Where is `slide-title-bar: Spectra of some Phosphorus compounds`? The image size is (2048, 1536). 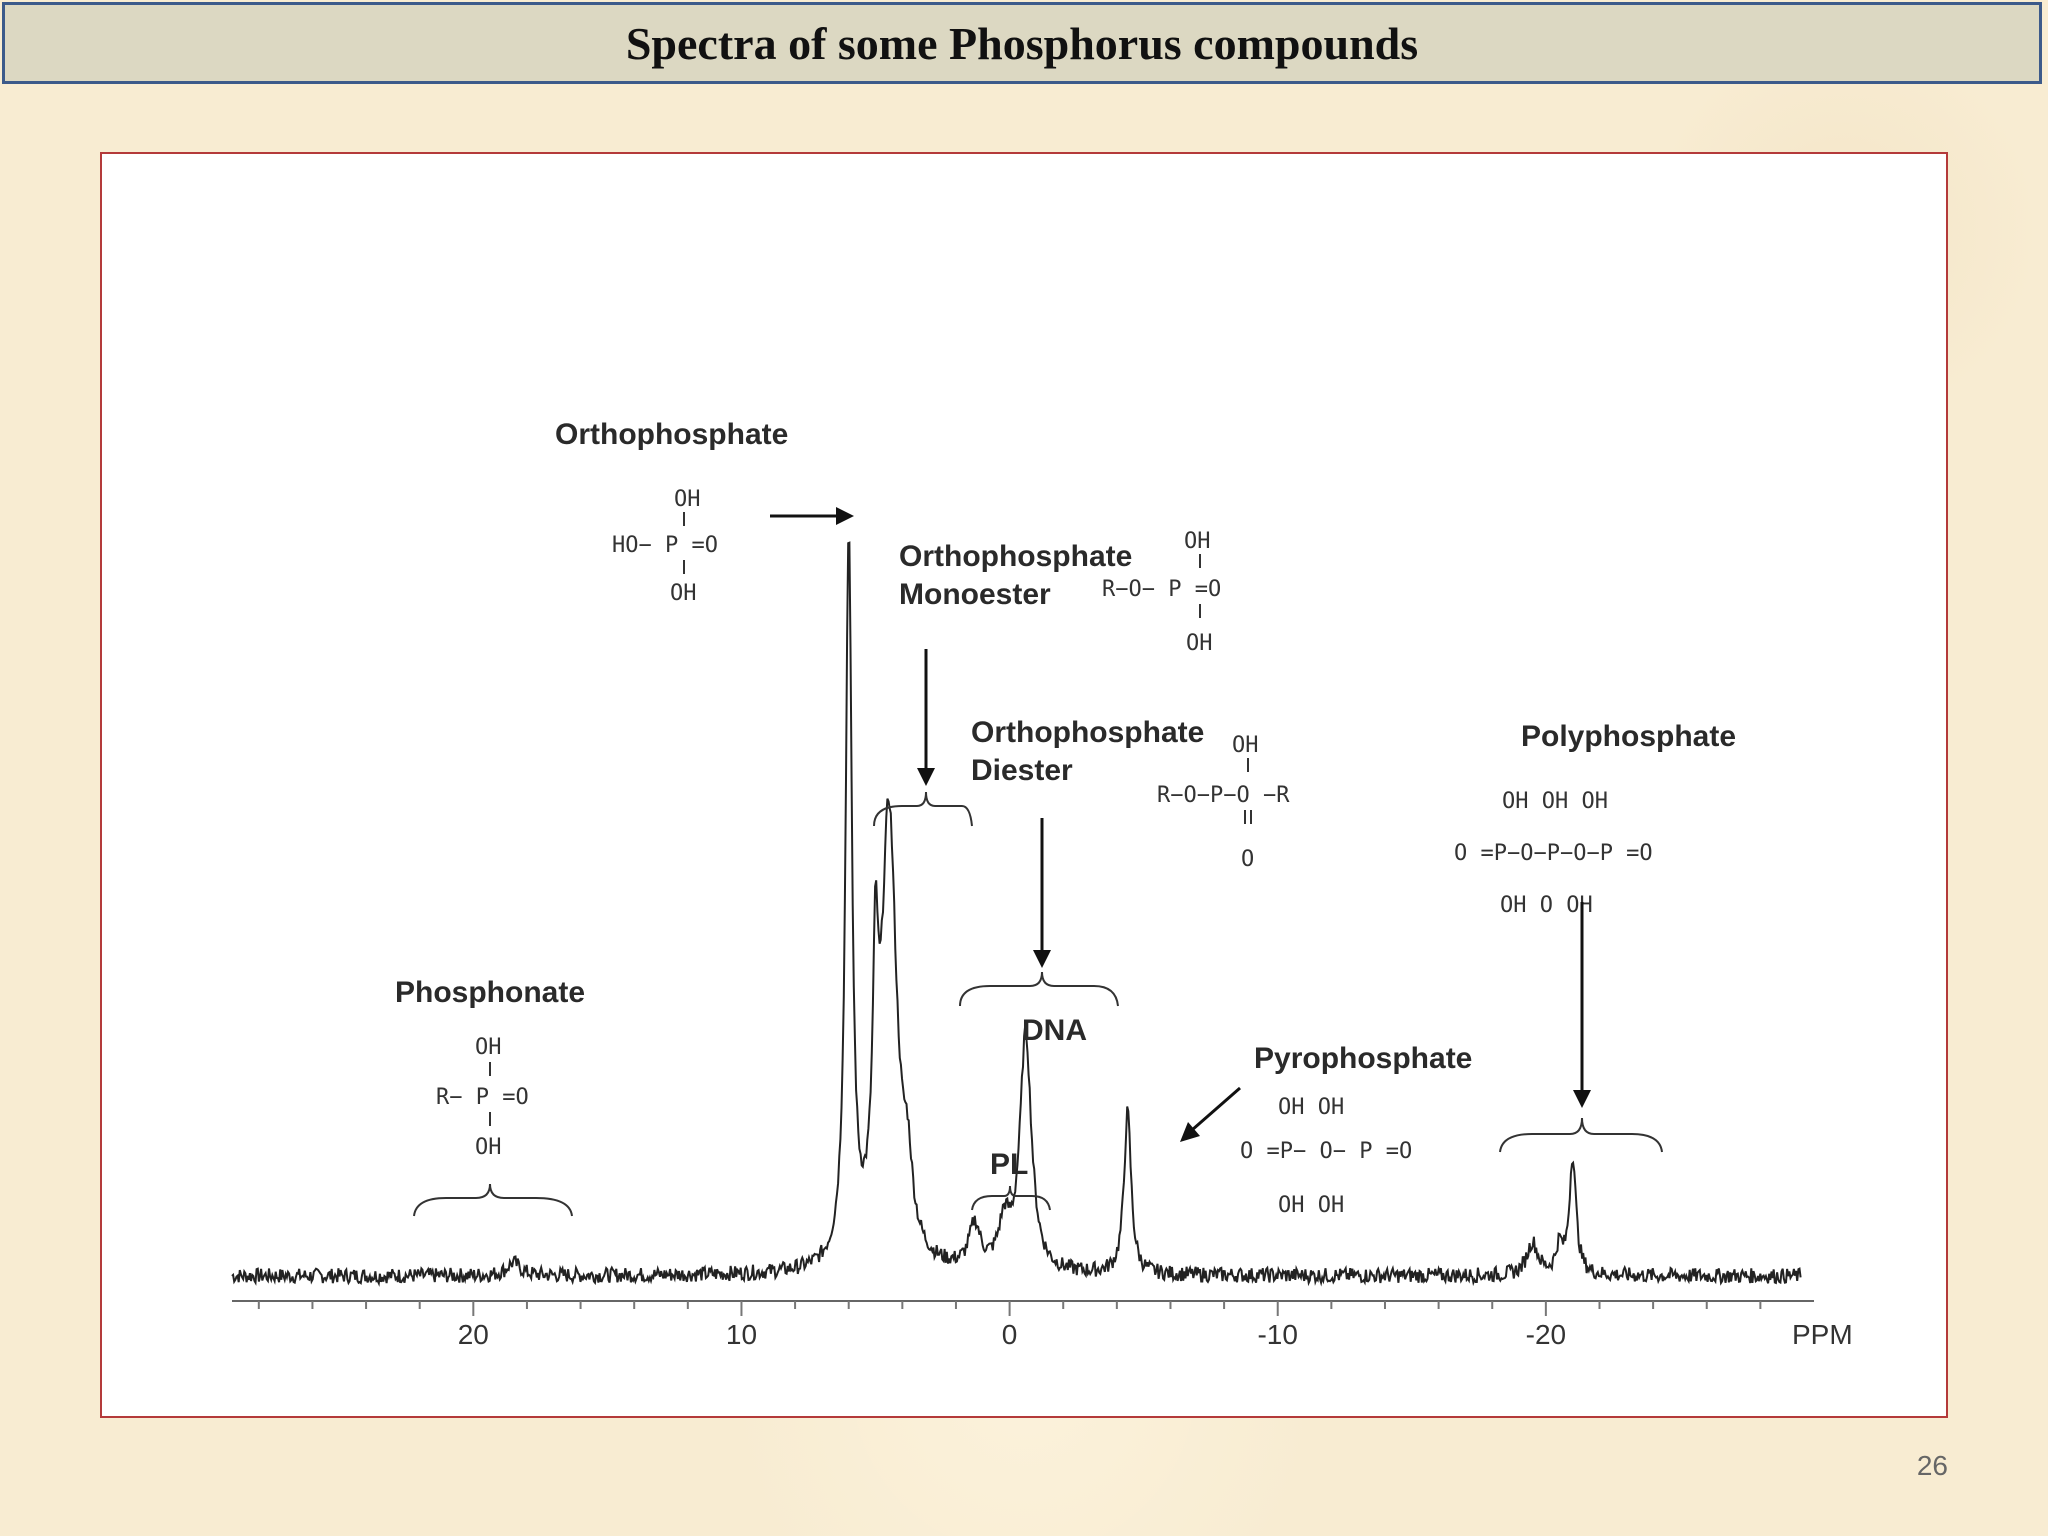 slide-title-bar: Spectra of some Phosphorus compounds is located at coordinates (1022, 43).